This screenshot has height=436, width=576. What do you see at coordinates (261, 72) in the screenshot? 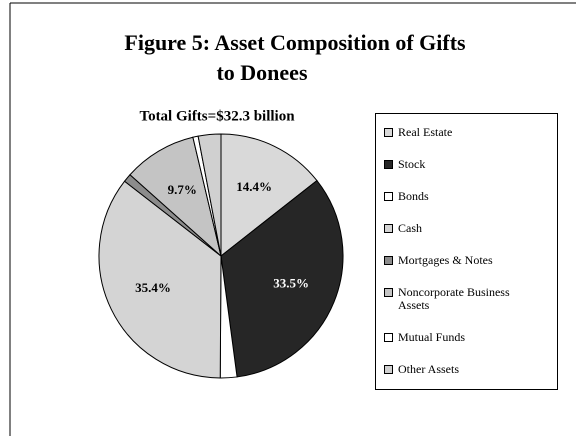
I see `chart-title: to Donees` at bounding box center [261, 72].